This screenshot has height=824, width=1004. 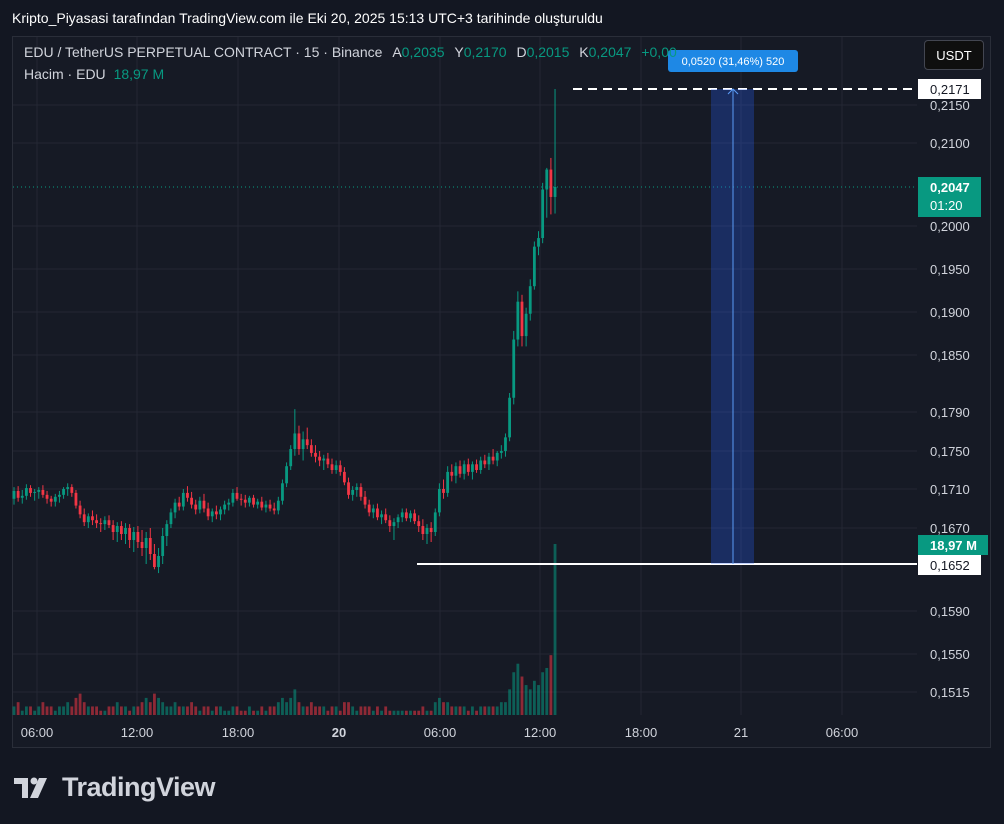 What do you see at coordinates (954, 55) in the screenshot?
I see `currency-button: USDT` at bounding box center [954, 55].